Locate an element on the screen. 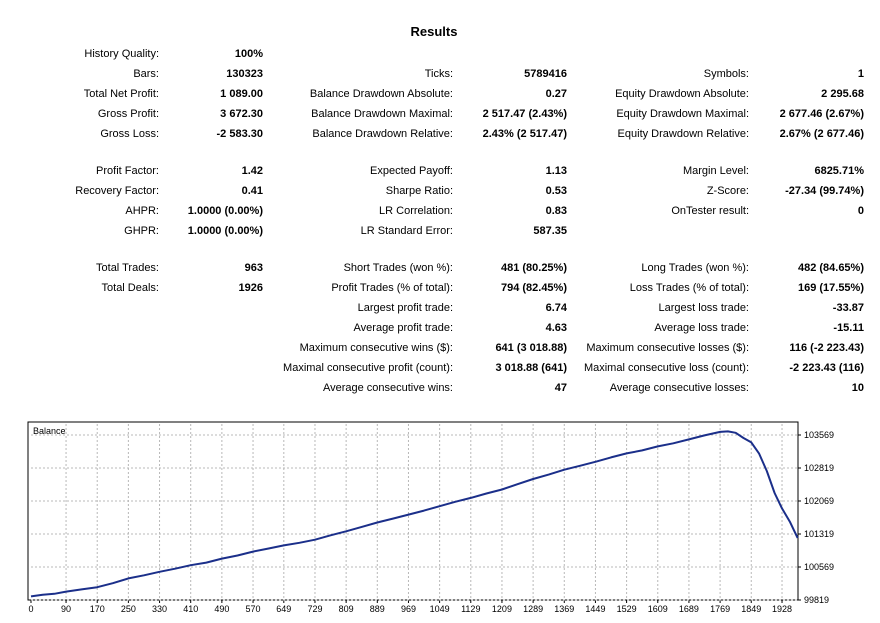 This screenshot has width=880, height=623. stat-value: 0.41 is located at coordinates (252, 191).